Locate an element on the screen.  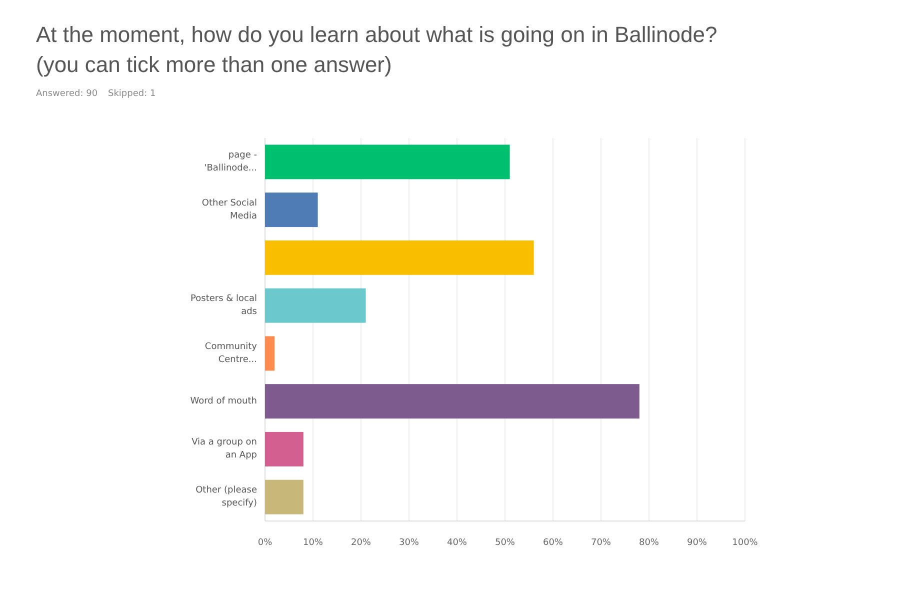
x-tick-label: 80% is located at coordinates (649, 543).